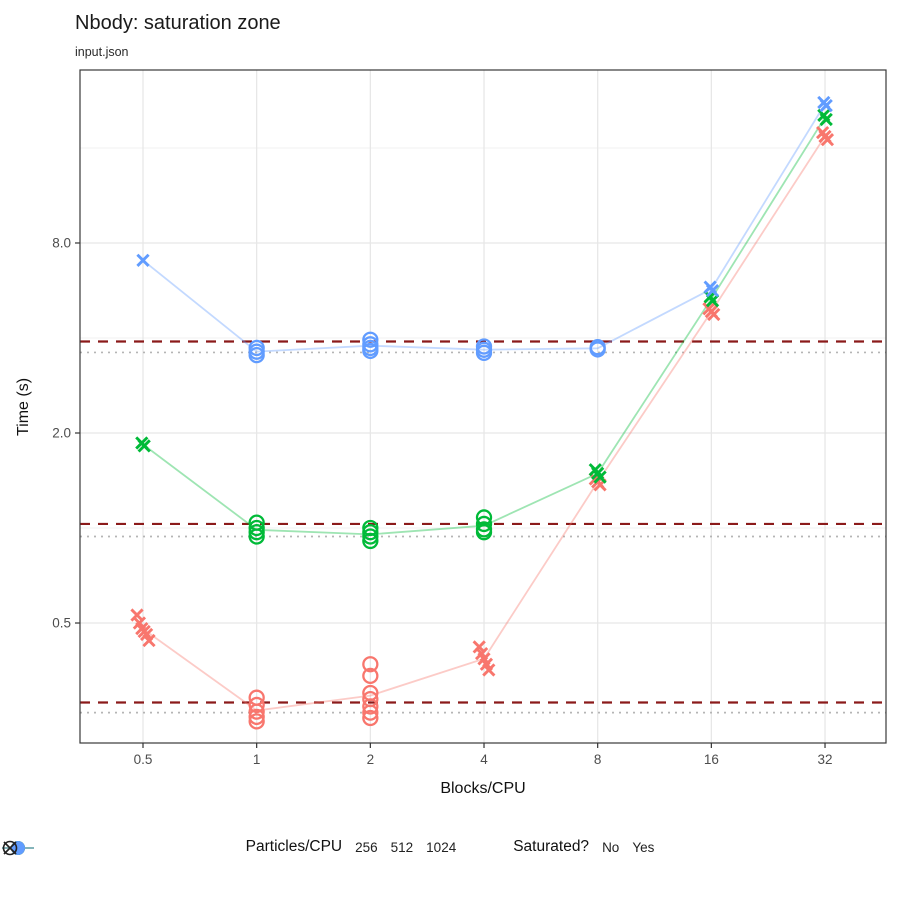 Image resolution: width=900 pixels, height=900 pixels. Describe the element at coordinates (441, 847) in the screenshot. I see `legend-label-1024: 1024` at that location.